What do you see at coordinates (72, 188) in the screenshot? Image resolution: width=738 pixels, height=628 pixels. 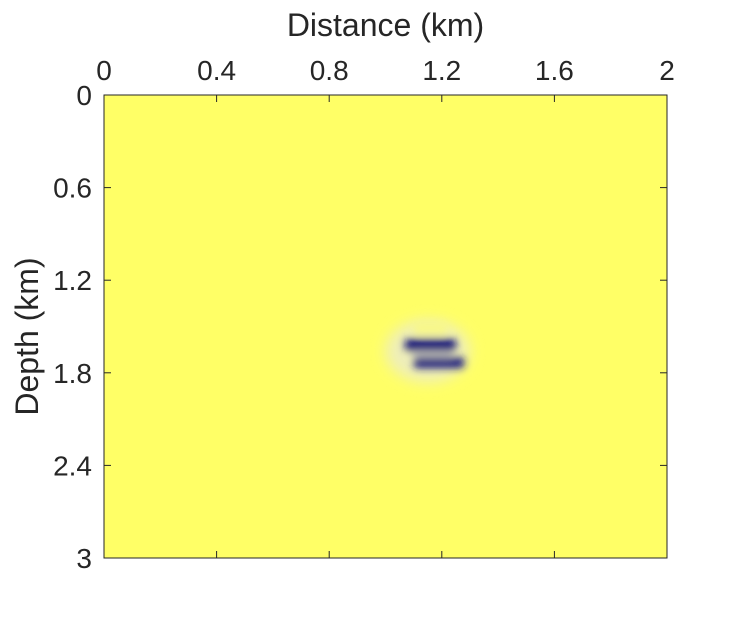 I see `y-tick-label: 0.6` at bounding box center [72, 188].